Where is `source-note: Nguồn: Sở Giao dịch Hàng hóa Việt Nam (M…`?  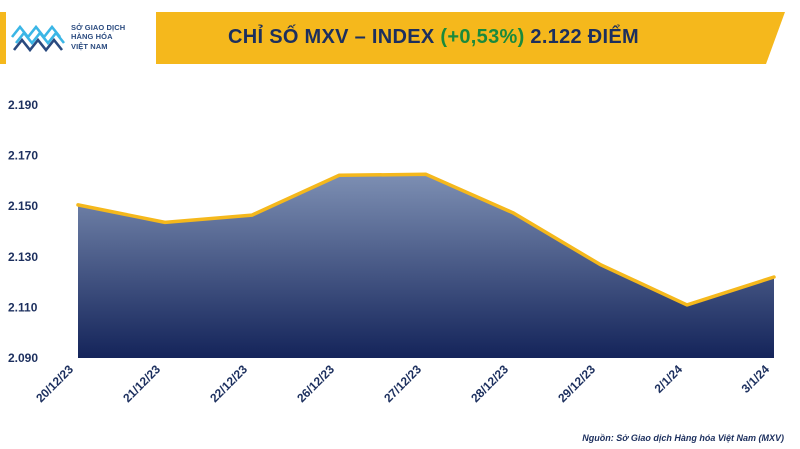
source-note: Nguồn: Sở Giao dịch Hàng hóa Việt Nam (M… is located at coordinates (683, 438).